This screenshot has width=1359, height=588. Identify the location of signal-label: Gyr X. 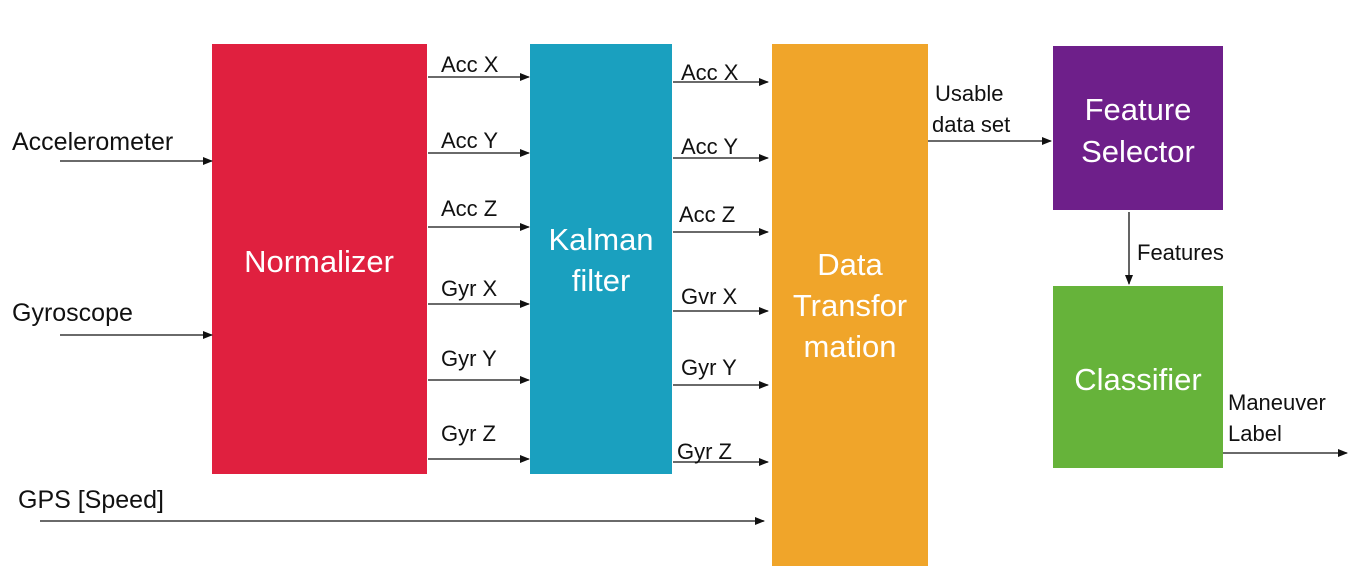
(469, 288).